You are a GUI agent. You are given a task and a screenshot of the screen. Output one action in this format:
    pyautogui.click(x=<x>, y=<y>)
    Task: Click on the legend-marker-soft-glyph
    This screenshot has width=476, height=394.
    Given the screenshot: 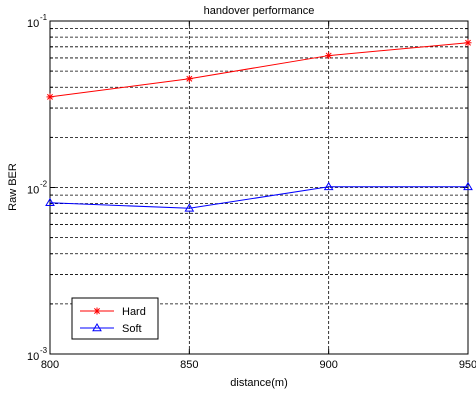 What is the action you would take?
    pyautogui.click(x=97, y=327)
    